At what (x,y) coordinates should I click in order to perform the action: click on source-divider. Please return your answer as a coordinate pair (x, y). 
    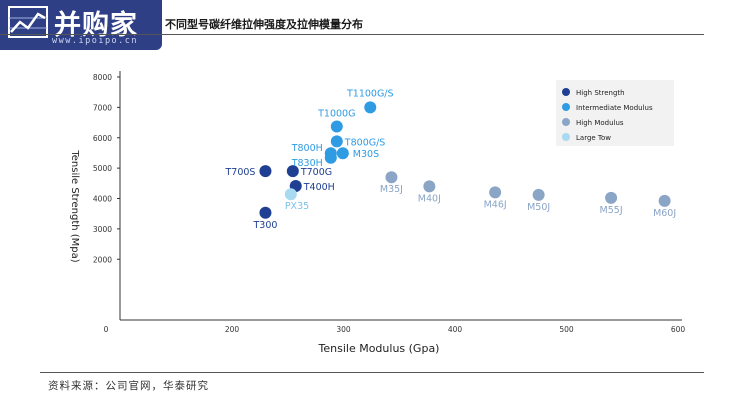
    Looking at the image, I should click on (372, 372).